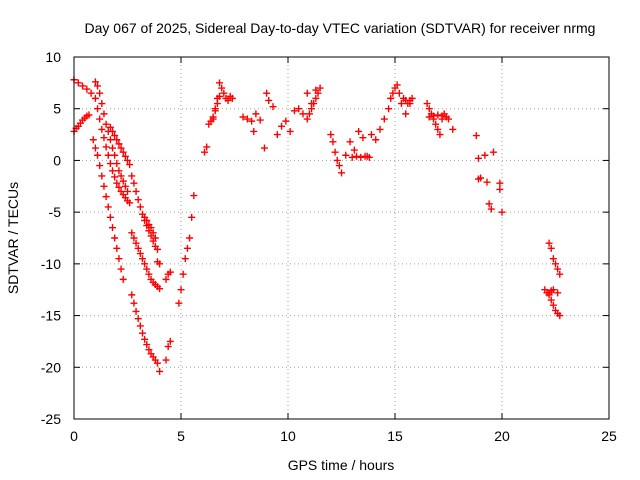 This screenshot has width=640, height=480. Describe the element at coordinates (51, 316) in the screenshot. I see `y-tick-label: -15` at that location.